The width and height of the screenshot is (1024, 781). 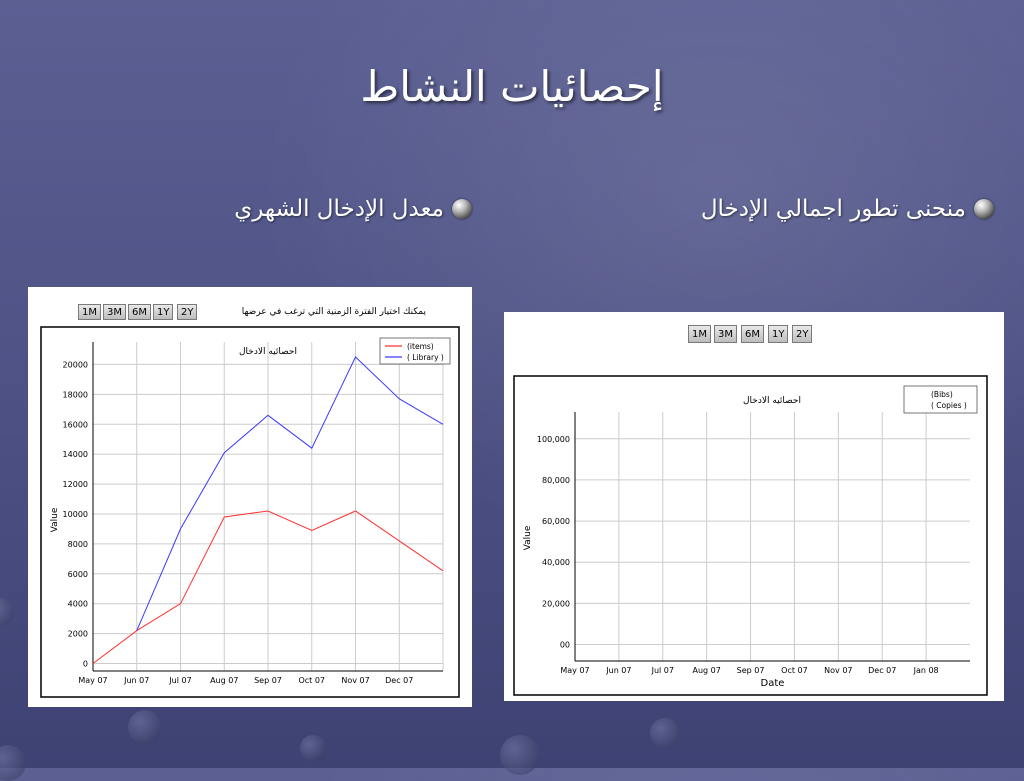 What do you see at coordinates (772, 401) in the screenshot?
I see `chart-title: احصائيه الادخال` at bounding box center [772, 401].